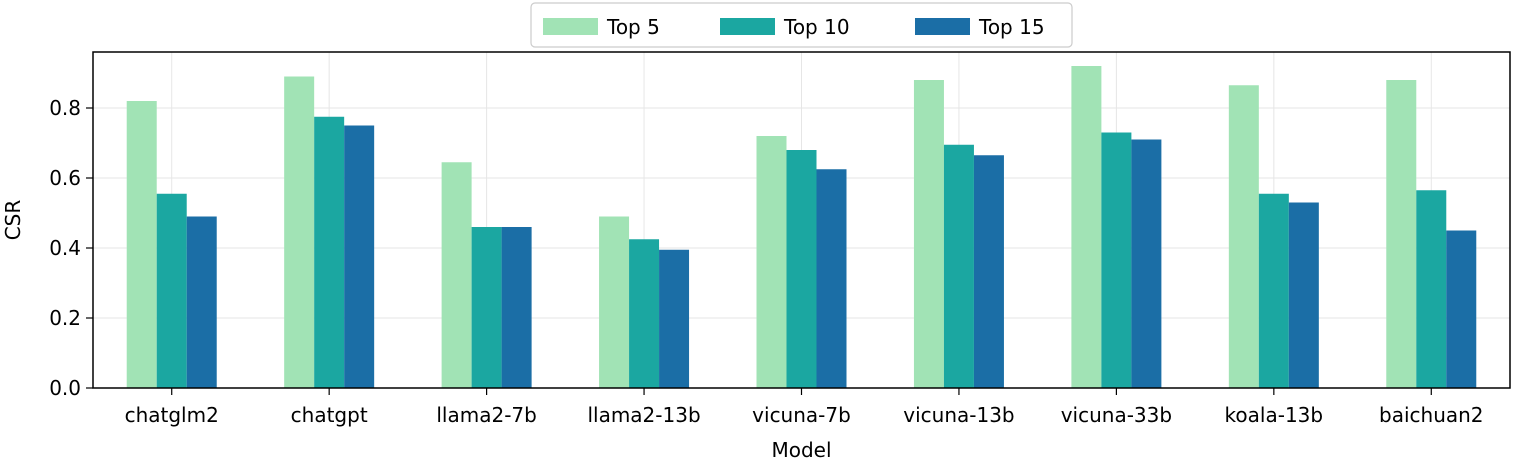  I want to click on bar-top-5-vicuna-33b, so click(1086, 227).